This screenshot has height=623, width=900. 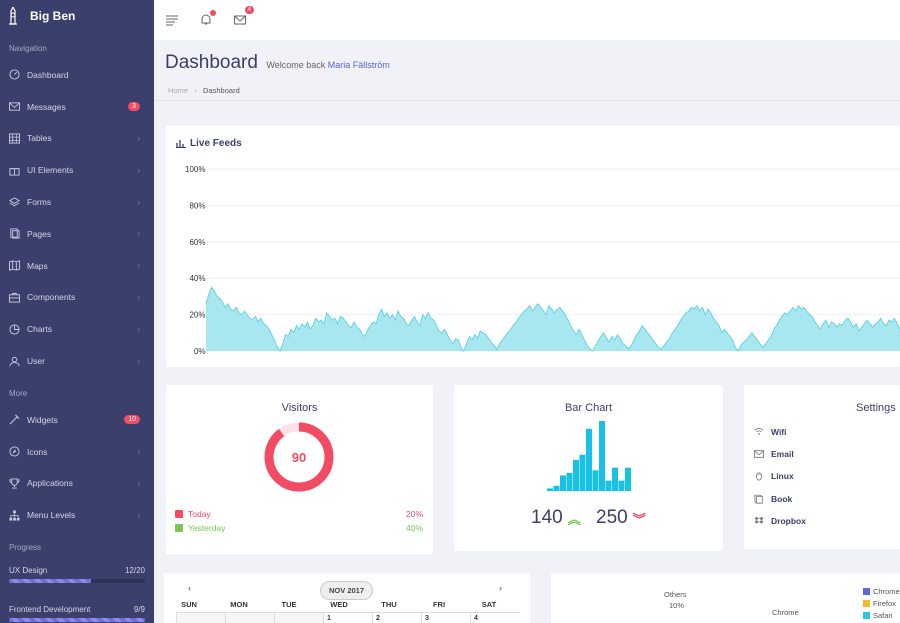 What do you see at coordinates (243, 16) in the screenshot?
I see `mail-icon: 4` at bounding box center [243, 16].